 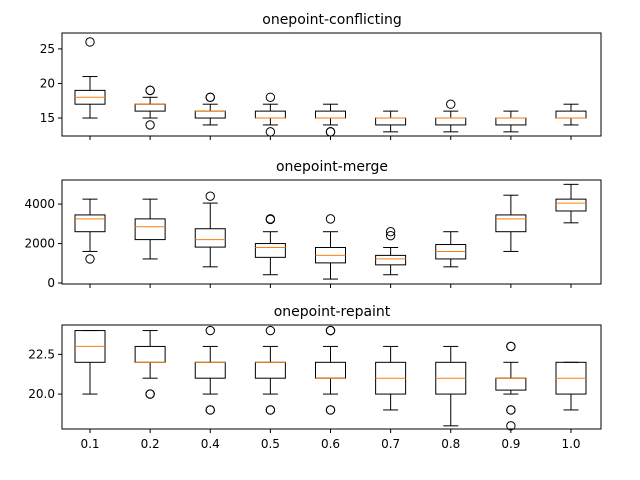 I want to click on y-tick-label: 20, so click(x=47, y=83).